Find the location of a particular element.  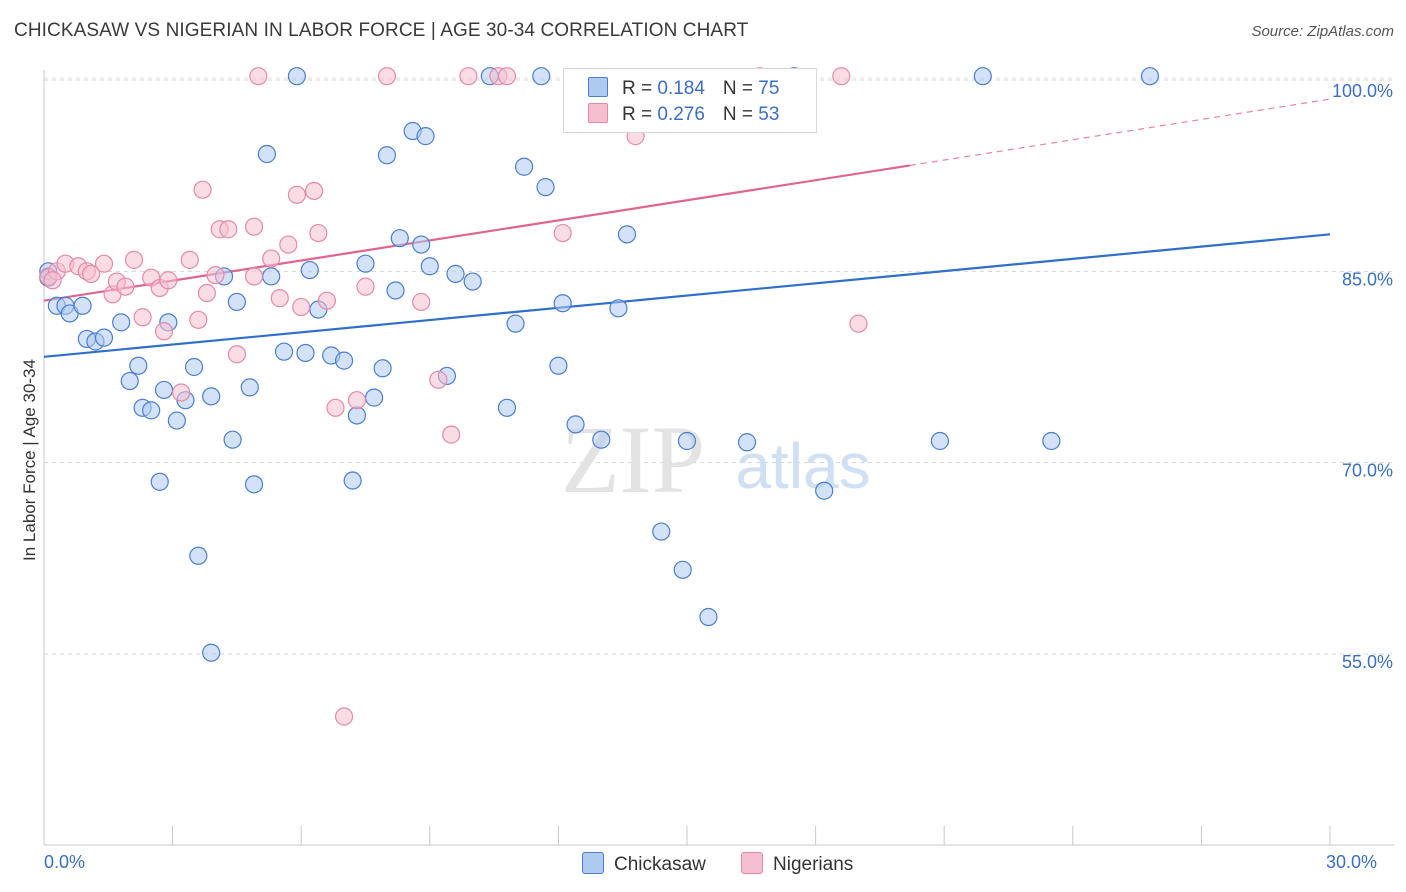

y-tick-label: 55.0% is located at coordinates (1367, 662).